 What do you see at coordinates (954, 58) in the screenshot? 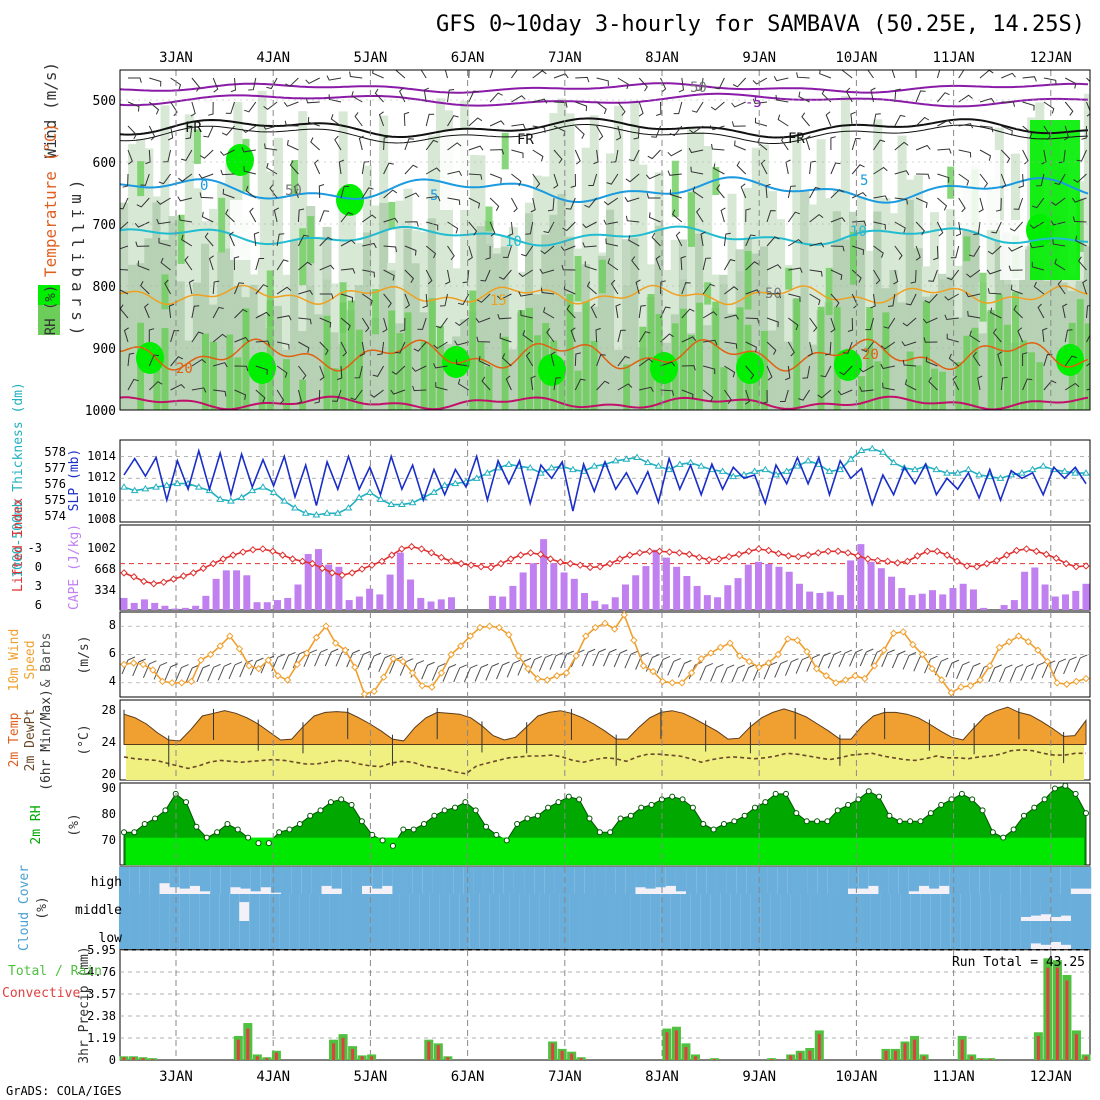
I see `day-label-top: 11JAN` at bounding box center [954, 58].